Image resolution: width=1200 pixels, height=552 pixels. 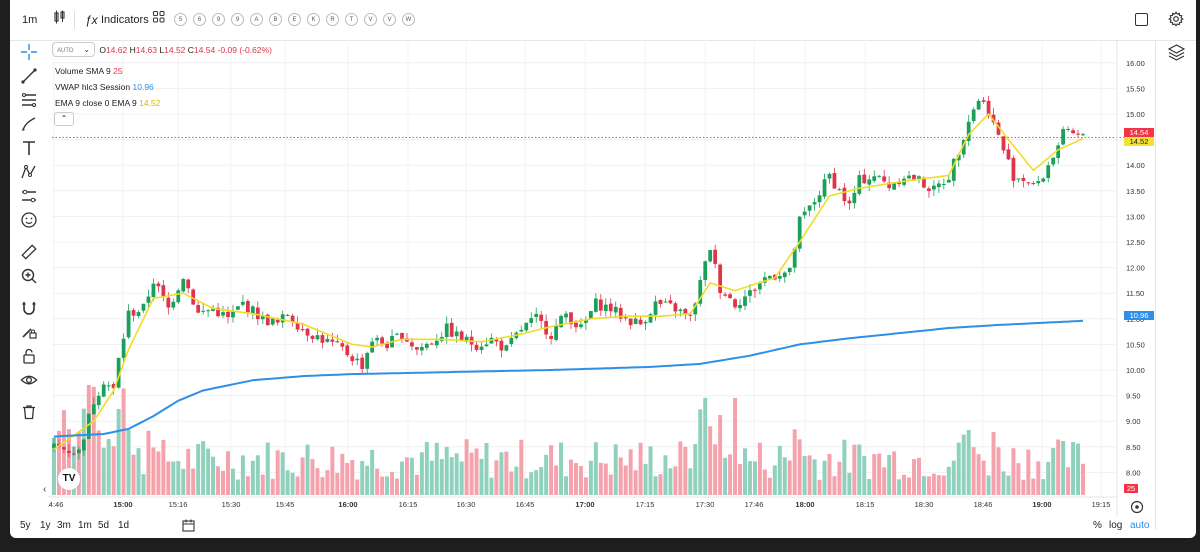 What do you see at coordinates (25, 525) in the screenshot?
I see `range-button-5y: 5y` at bounding box center [25, 525].